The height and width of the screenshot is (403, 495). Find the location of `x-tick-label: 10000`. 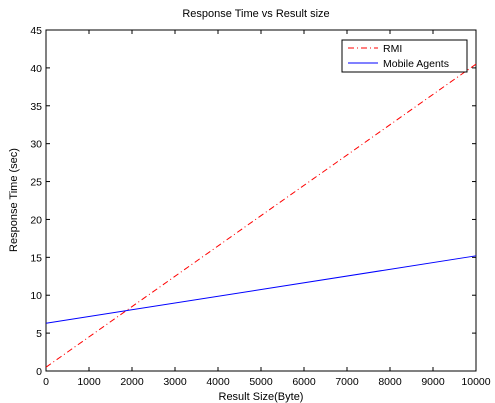

x-tick-label: 10000 is located at coordinates (475, 382).